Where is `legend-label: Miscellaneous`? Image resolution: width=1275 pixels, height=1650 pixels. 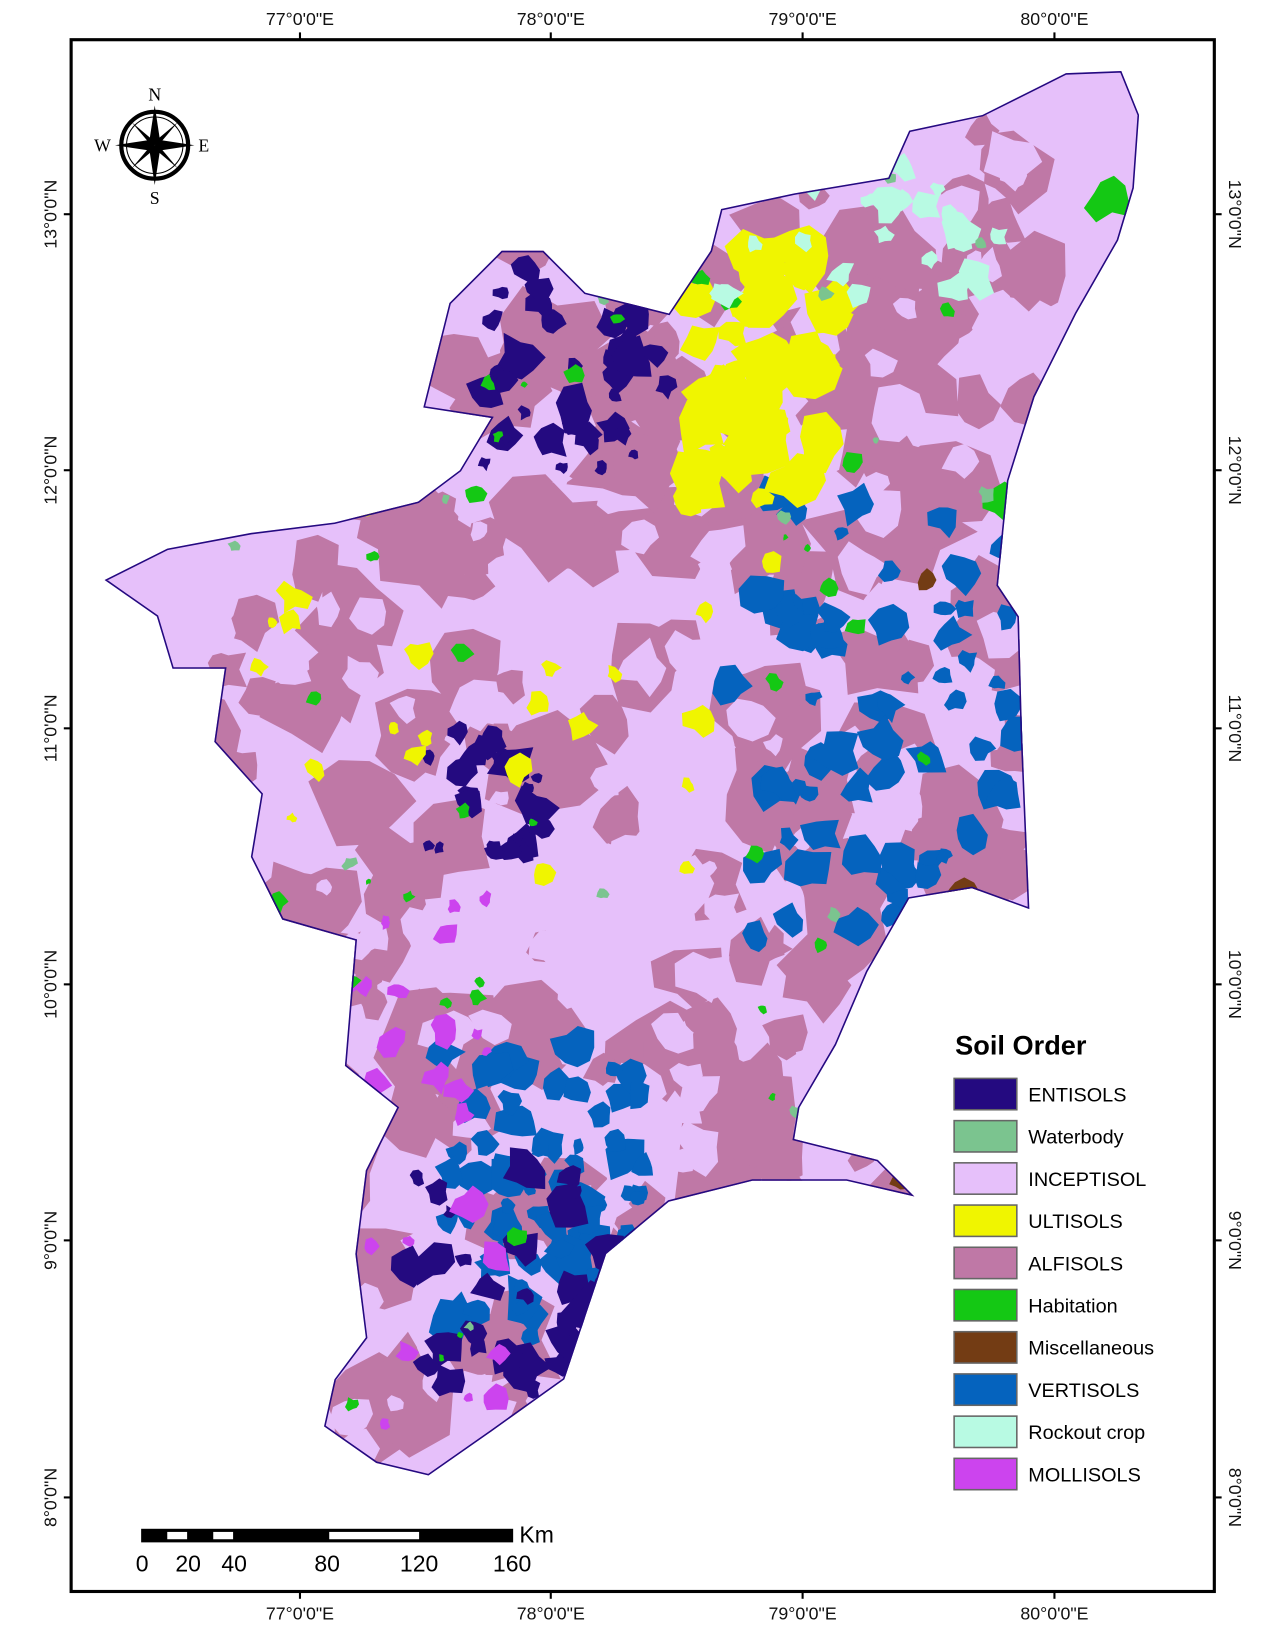
legend-label: Miscellaneous is located at coordinates (1091, 1349).